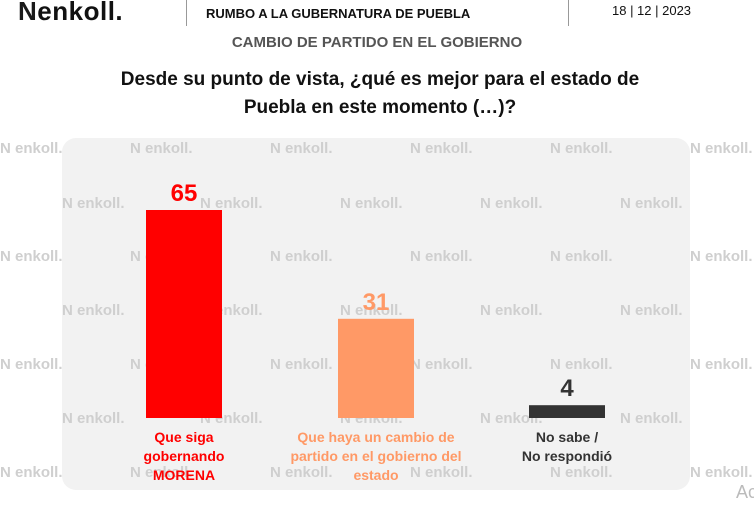  Describe the element at coordinates (377, 42) in the screenshot. I see `chart-subtitle: CAMBIO DE PARTIDO EN EL GOBIERNO` at that location.